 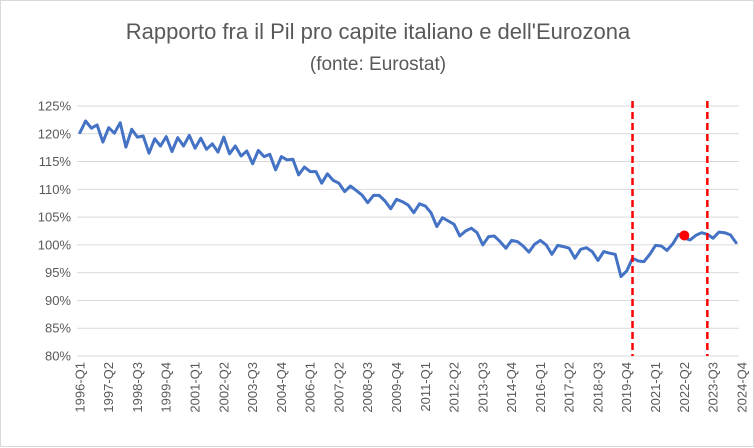 What do you see at coordinates (378, 64) in the screenshot?
I see `chart-subtitle: (fonte: Eurostat)` at bounding box center [378, 64].